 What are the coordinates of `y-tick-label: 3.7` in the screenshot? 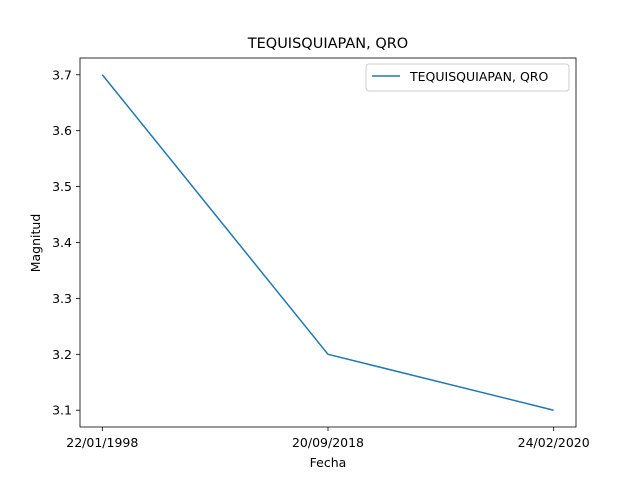 It's located at (62, 74).